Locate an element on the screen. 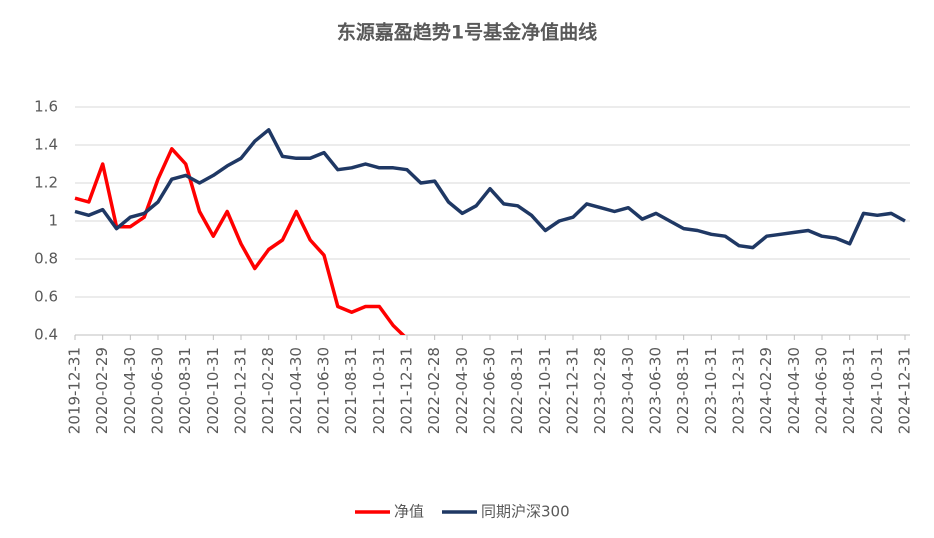 This screenshot has width=934, height=538. x-tick-label: 2021-10-31 is located at coordinates (379, 390).